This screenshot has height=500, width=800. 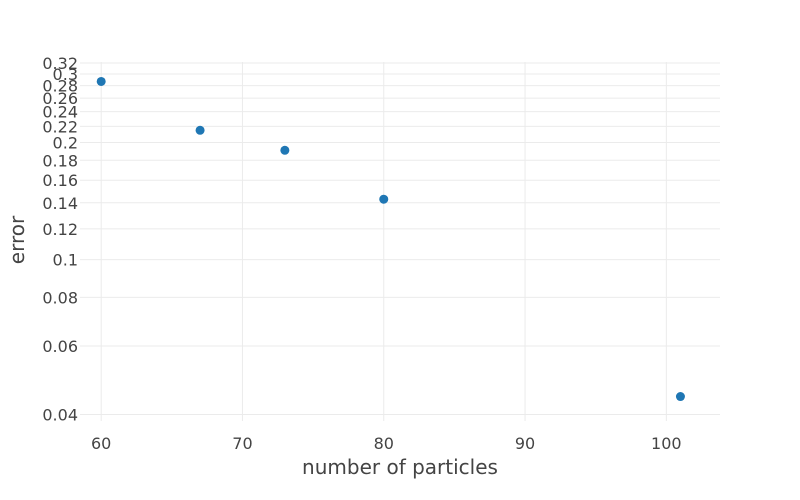 I want to click on y-tick-label: 0.32, so click(x=60, y=63).